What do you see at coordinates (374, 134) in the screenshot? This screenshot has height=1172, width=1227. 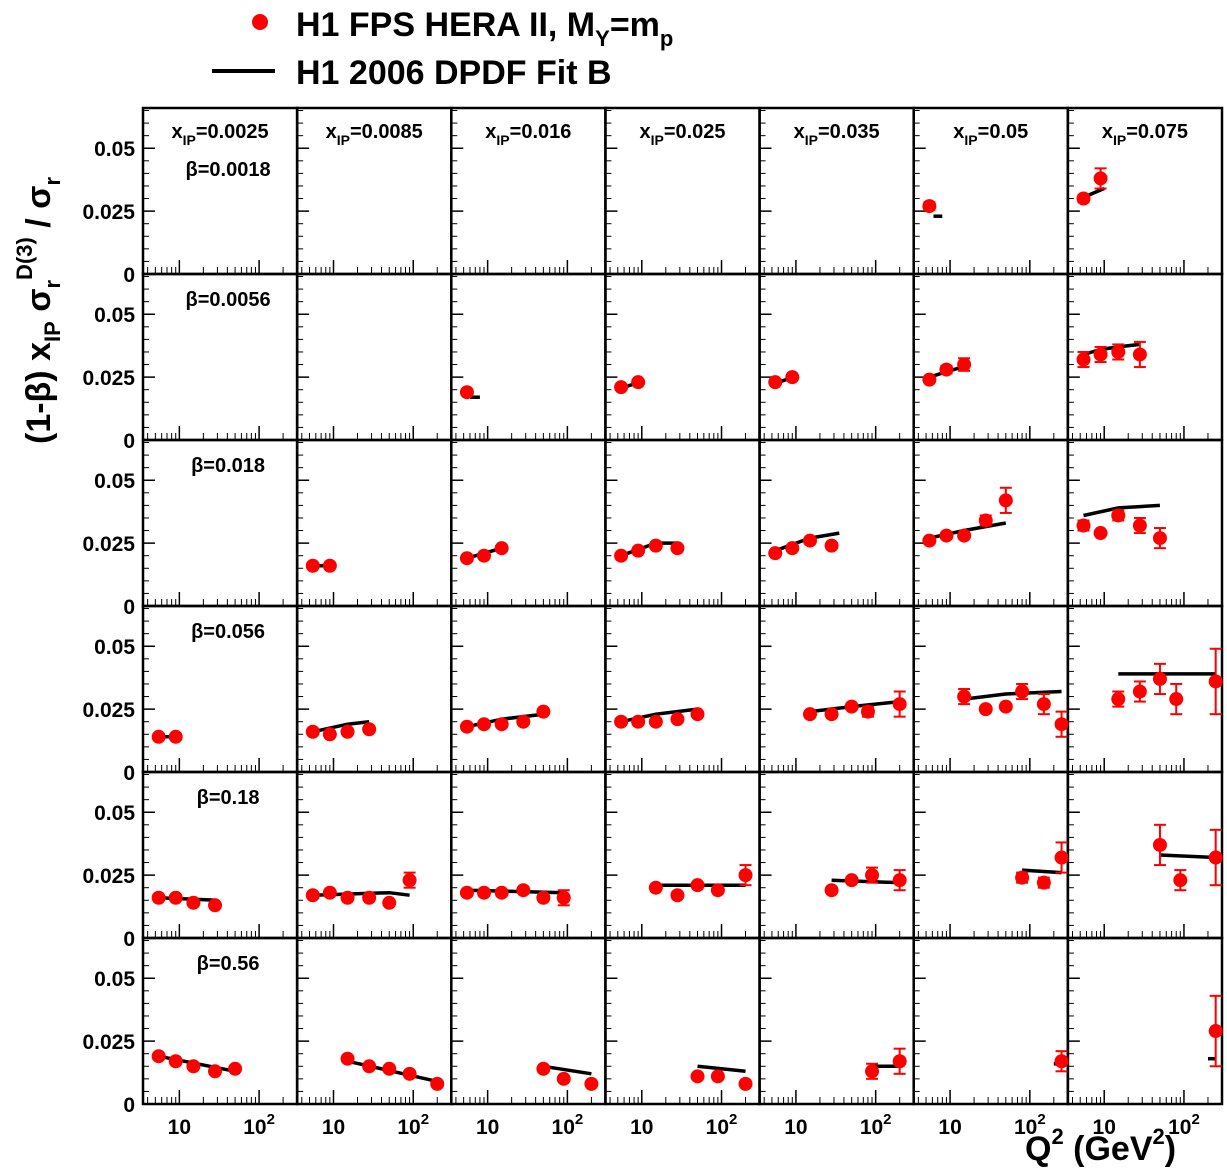 I see `column-label: xIP=0.0085` at bounding box center [374, 134].